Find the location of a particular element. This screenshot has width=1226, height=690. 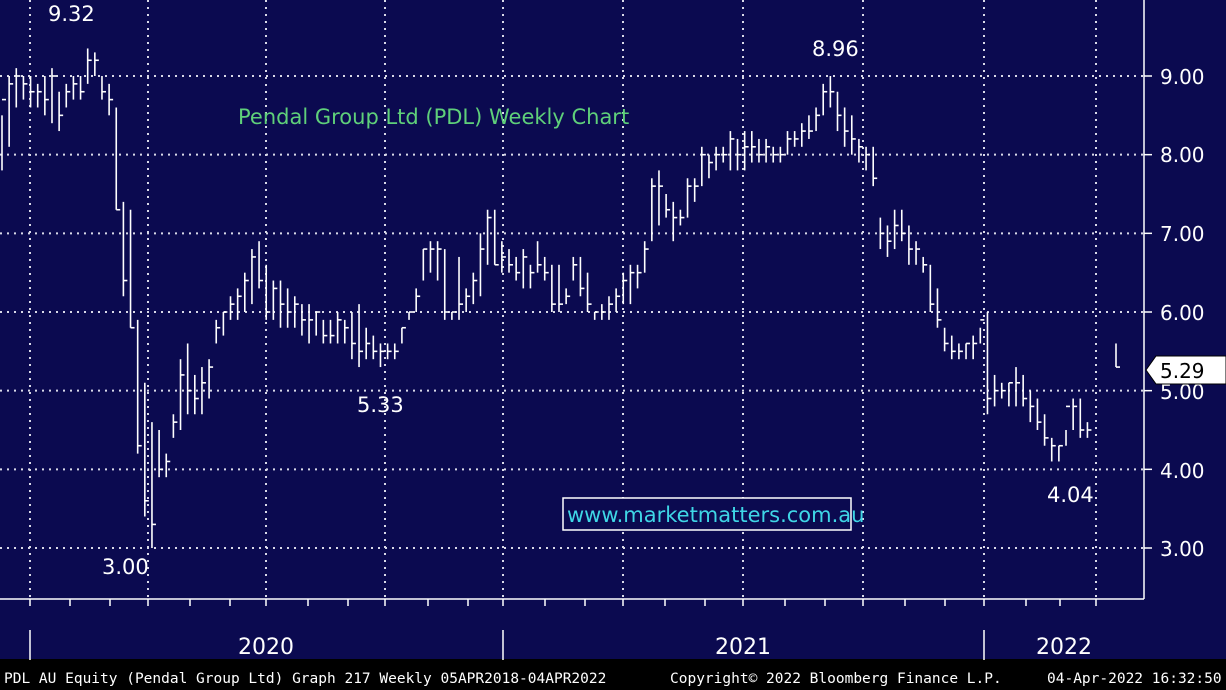

annotation-low-2022: 4.04 is located at coordinates (1070, 495).